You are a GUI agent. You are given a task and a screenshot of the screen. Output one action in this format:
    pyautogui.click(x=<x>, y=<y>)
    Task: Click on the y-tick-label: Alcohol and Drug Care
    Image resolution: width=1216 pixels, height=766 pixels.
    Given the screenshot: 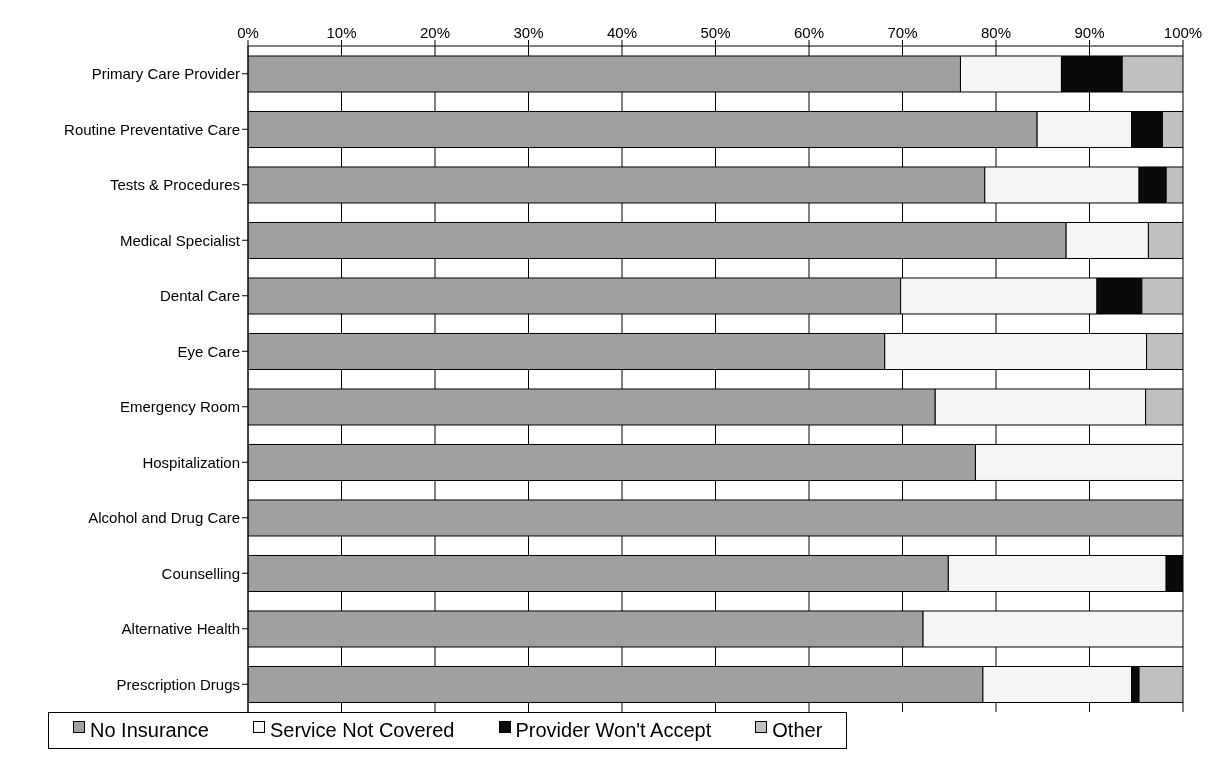 What is the action you would take?
    pyautogui.click(x=164, y=518)
    